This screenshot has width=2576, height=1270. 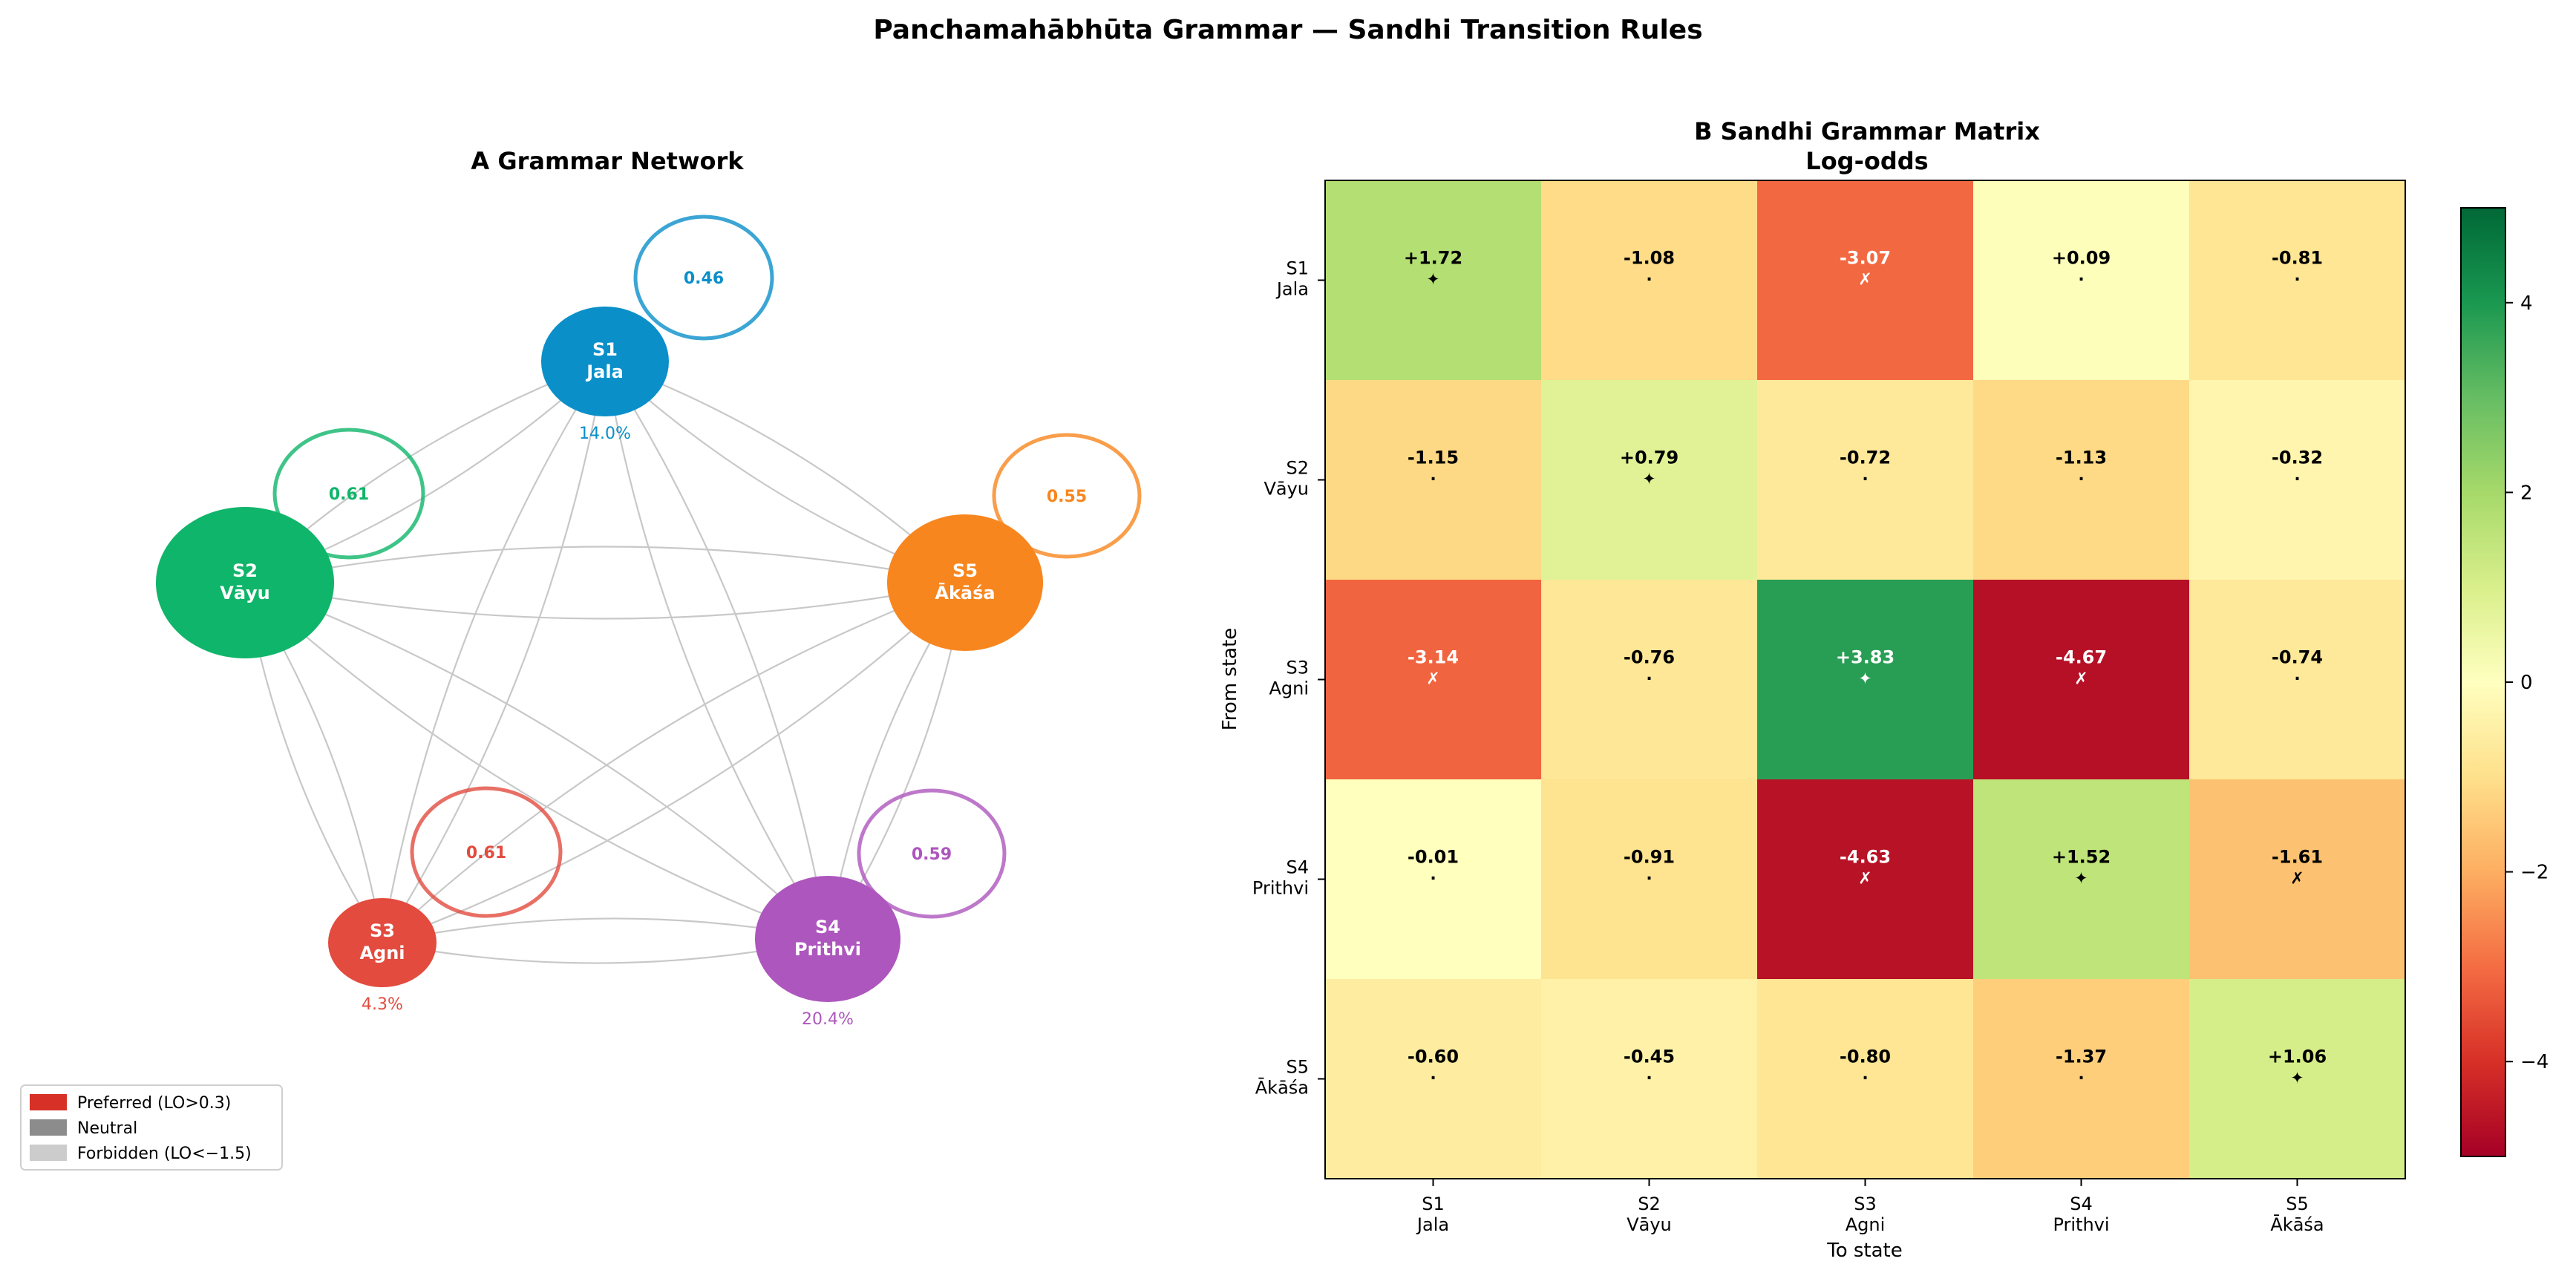 I want to click on legend-label-preferred: Preferred (LO>0.3), so click(x=154, y=1103).